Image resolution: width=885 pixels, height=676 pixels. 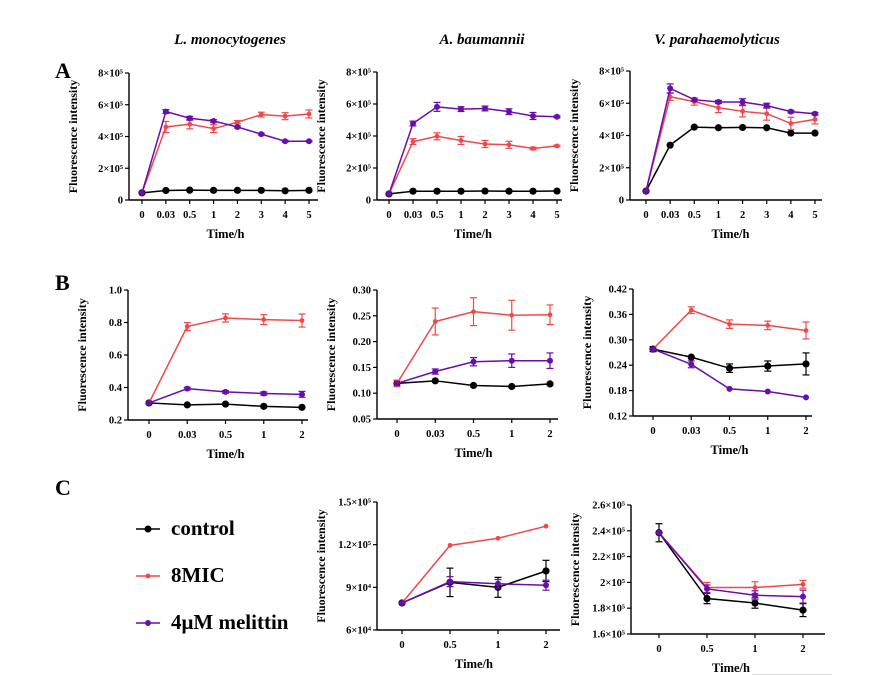 I want to click on y-tick-label: 9×10⁴, so click(x=359, y=588).